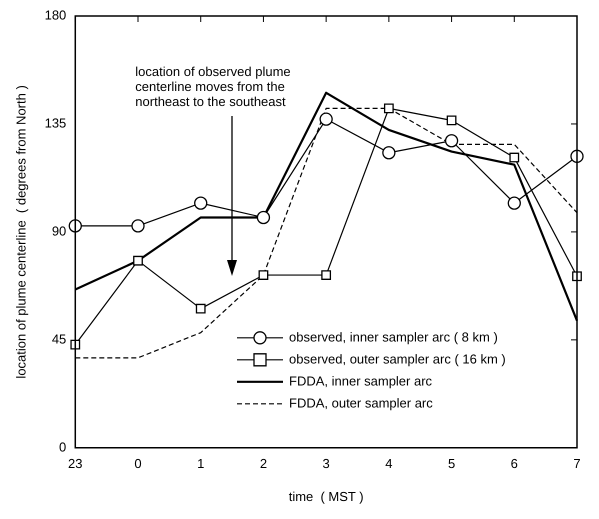 This screenshot has height=519, width=599. What do you see at coordinates (397, 358) in the screenshot?
I see `legend-label: observed, outer sampler arc ( 16 km )` at bounding box center [397, 358].